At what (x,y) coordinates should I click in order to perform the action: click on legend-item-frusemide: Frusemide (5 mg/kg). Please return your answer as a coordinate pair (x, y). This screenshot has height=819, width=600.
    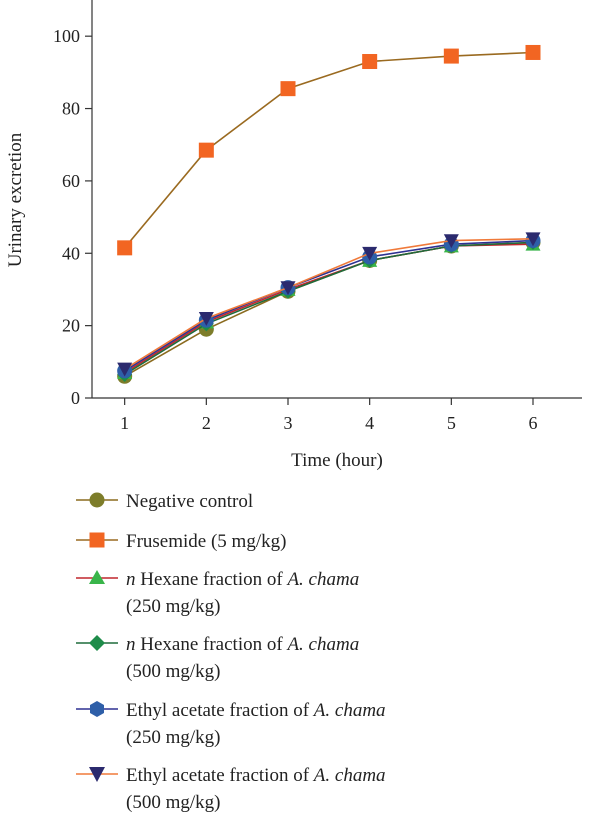
    Looking at the image, I should click on (181, 541).